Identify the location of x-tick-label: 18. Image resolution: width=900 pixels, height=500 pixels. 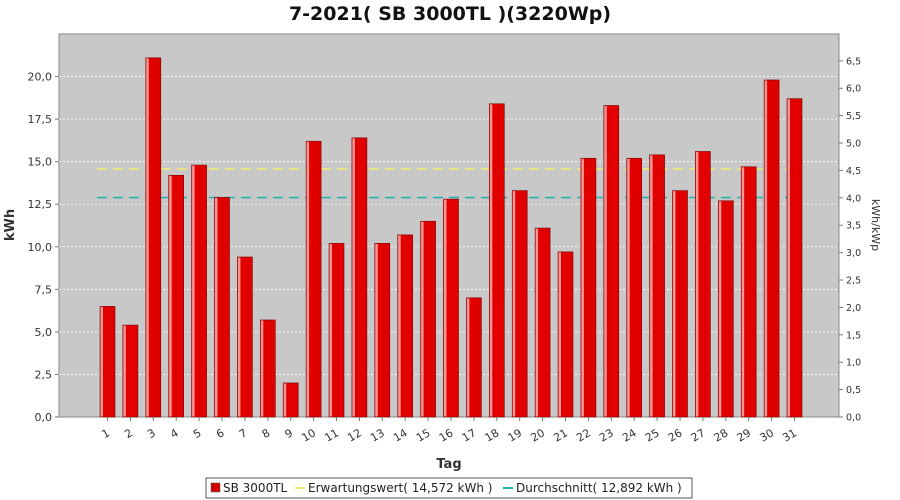
(492, 435).